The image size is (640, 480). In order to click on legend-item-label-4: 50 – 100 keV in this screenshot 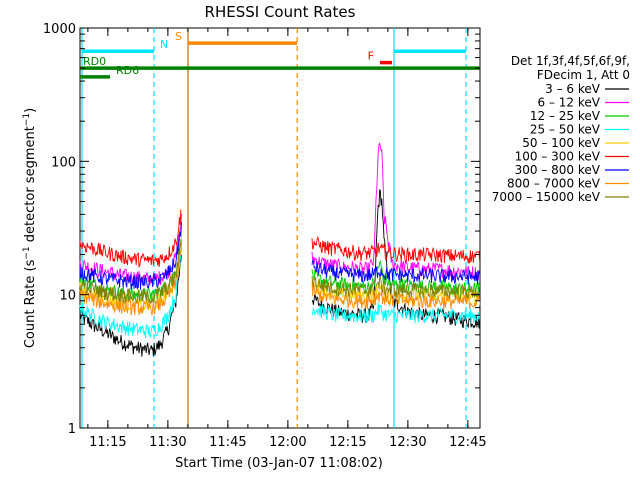, I will do `click(561, 143)`.